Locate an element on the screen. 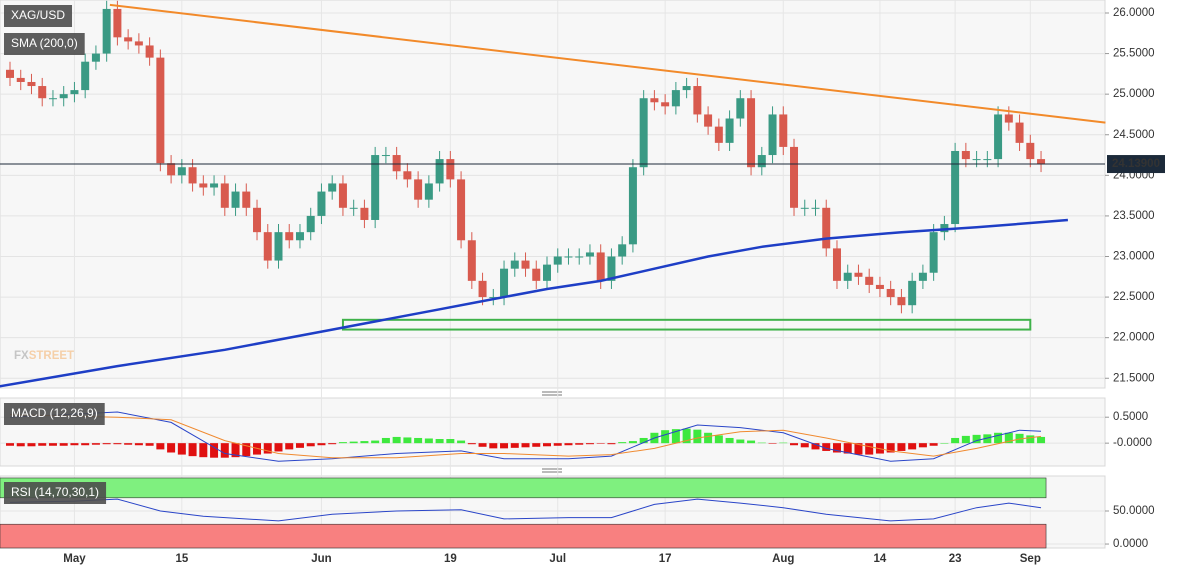  x-tick-label: Sep is located at coordinates (1030, 559).